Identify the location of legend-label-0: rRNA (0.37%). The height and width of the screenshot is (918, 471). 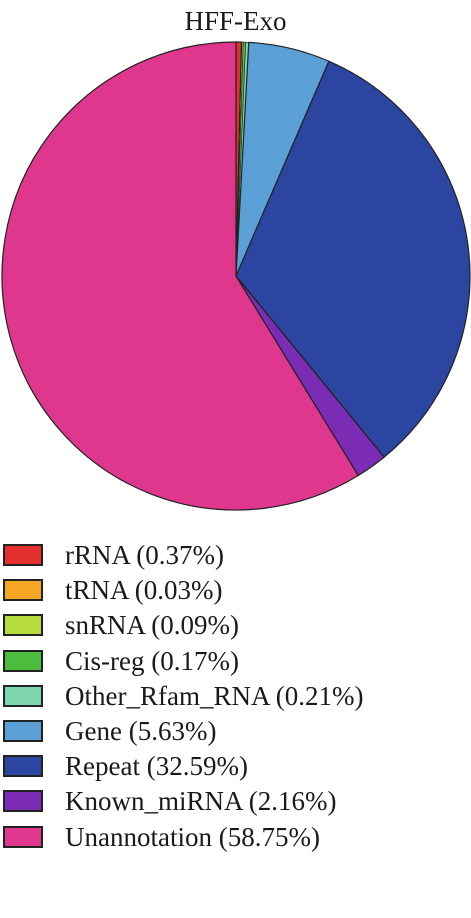
(144, 555).